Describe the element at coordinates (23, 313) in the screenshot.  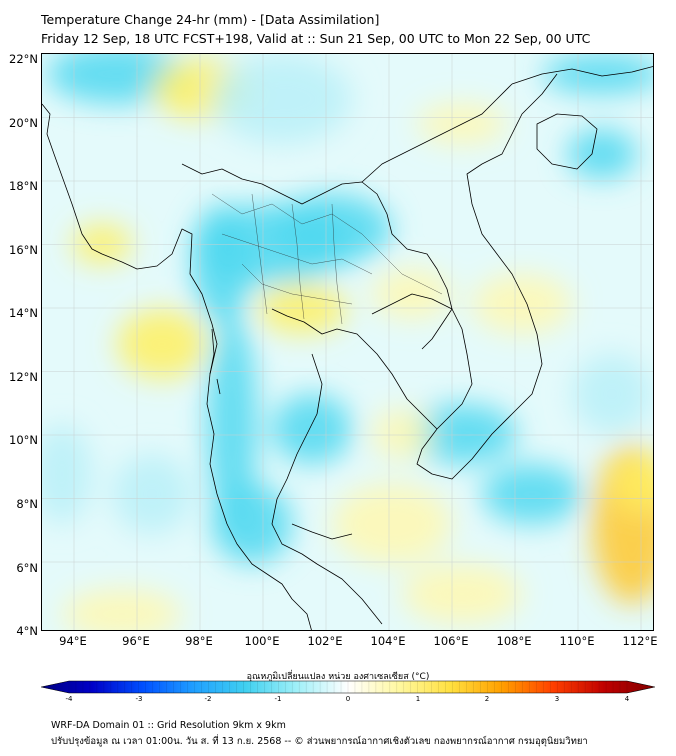
I see `lat-label: 14°N` at that location.